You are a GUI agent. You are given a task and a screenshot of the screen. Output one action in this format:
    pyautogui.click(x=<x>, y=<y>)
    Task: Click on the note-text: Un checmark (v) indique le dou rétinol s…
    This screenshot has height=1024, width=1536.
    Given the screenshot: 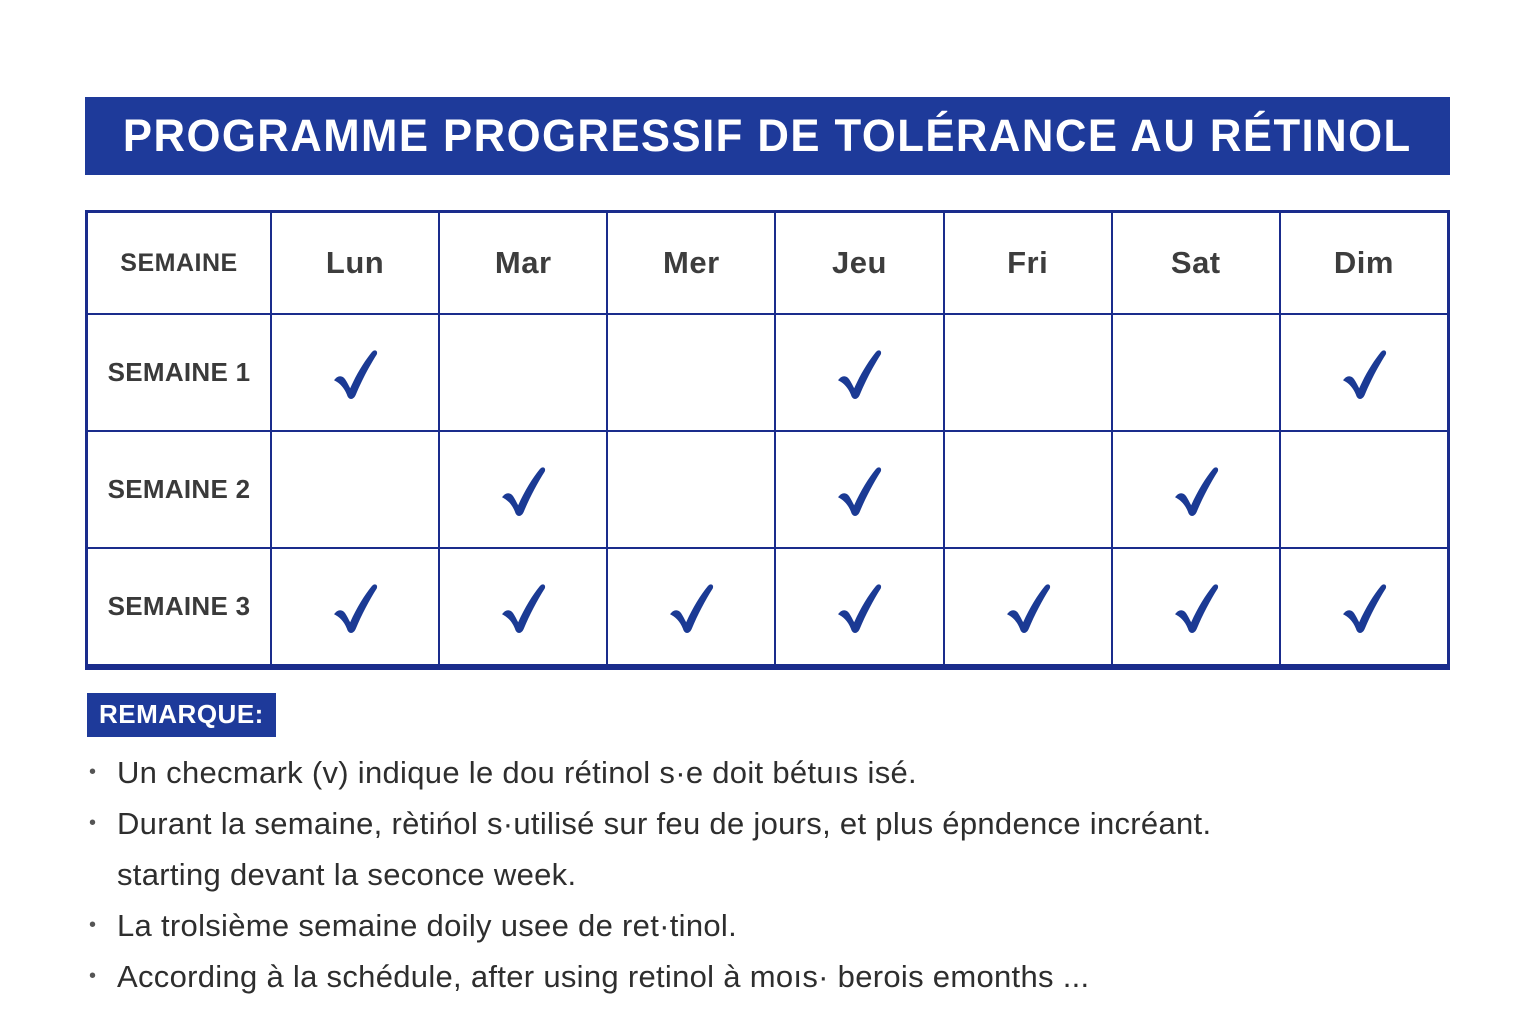 What is the action you would take?
    pyautogui.click(x=517, y=772)
    